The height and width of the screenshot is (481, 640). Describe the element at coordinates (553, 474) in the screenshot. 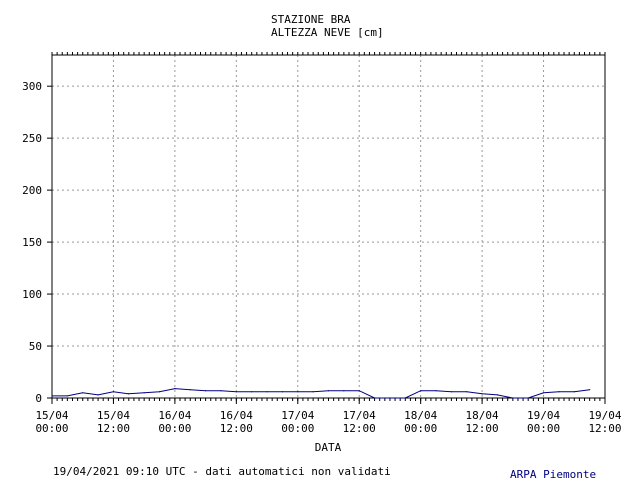

I see `brand-label: ARPA Piemonte` at that location.